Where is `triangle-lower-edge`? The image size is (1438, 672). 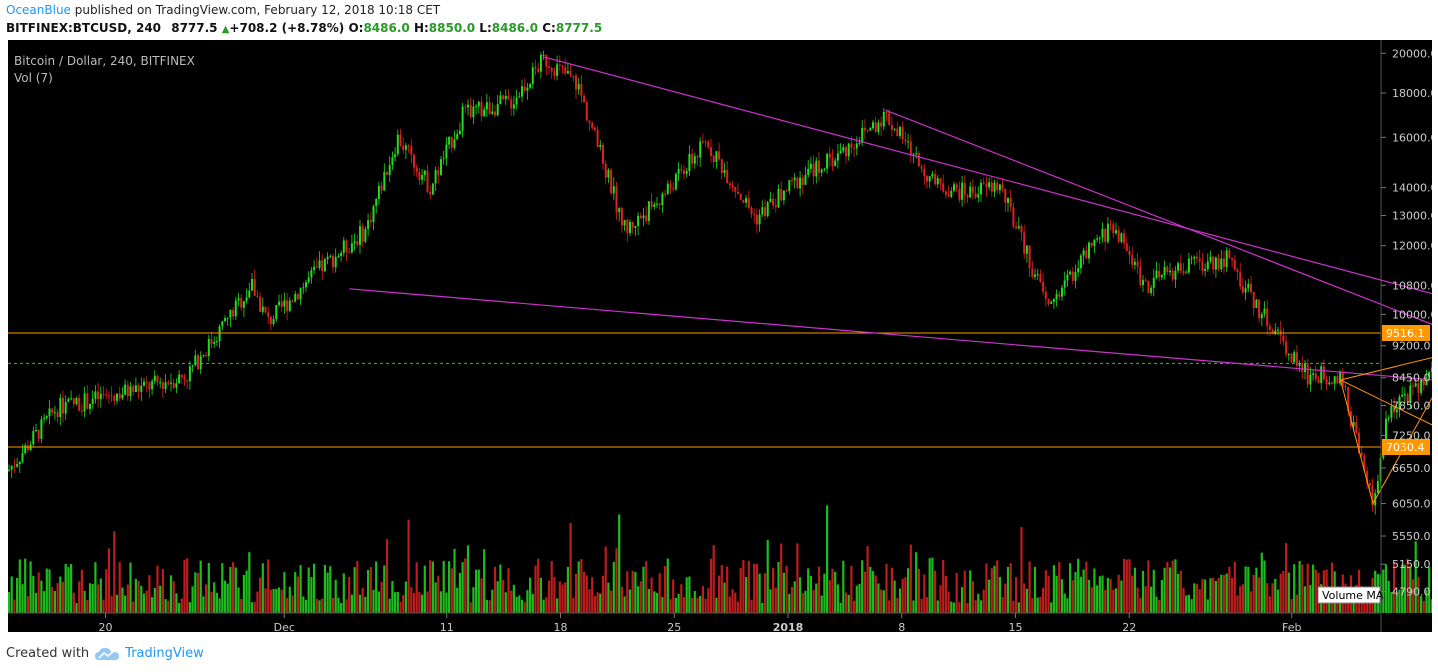 triangle-lower-edge is located at coordinates (1386, 419).